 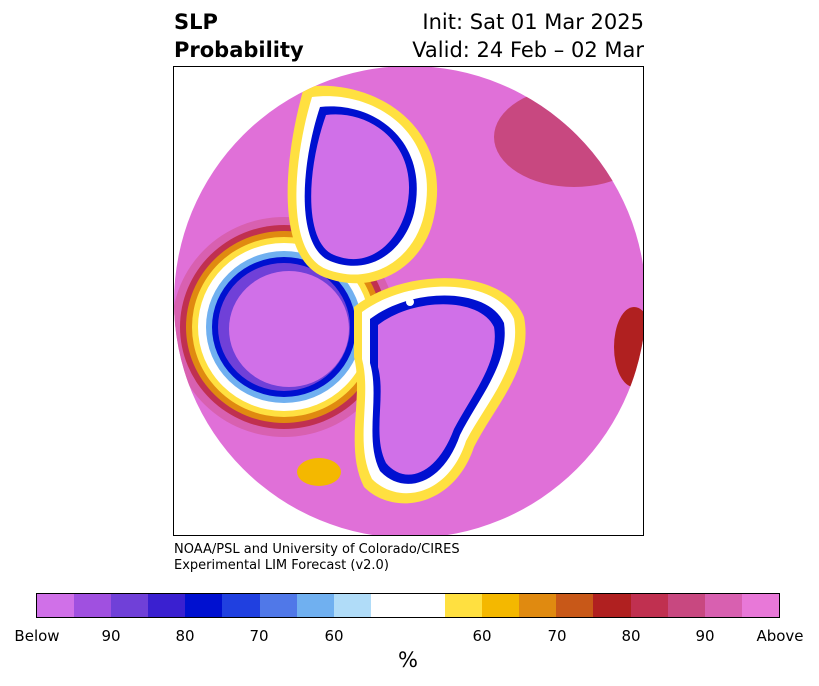 I want to click on north-america-low, so click(x=440, y=391).